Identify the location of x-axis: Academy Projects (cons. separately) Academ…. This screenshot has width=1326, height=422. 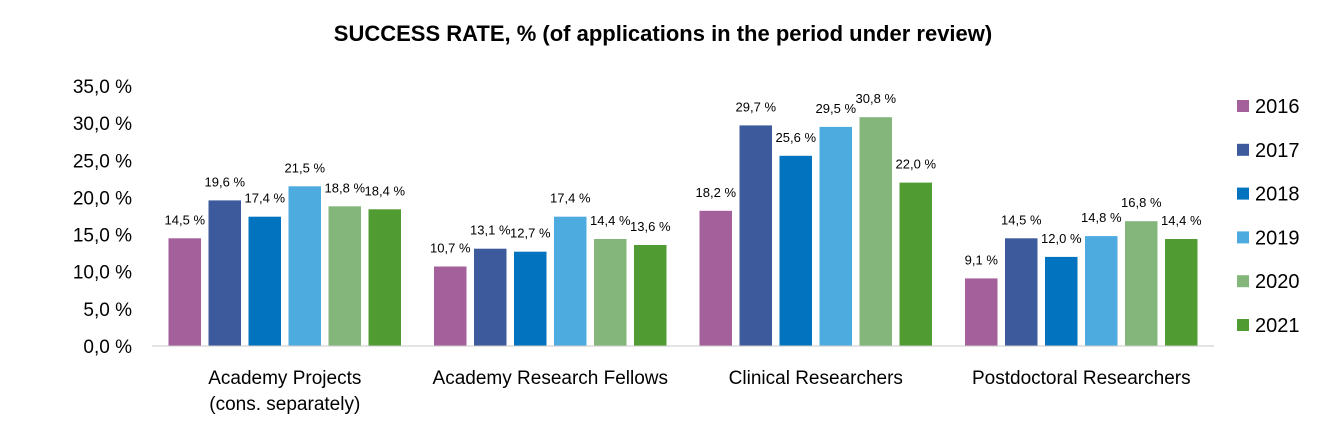
(683, 380).